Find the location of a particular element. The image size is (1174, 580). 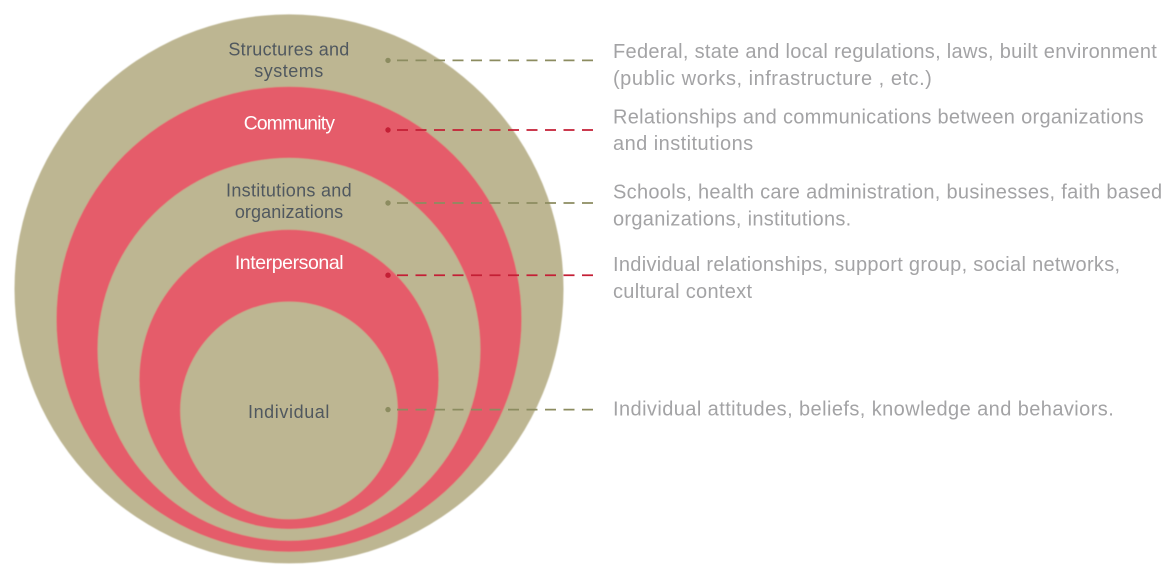

svg-text: Structures and is located at coordinates (288, 50).